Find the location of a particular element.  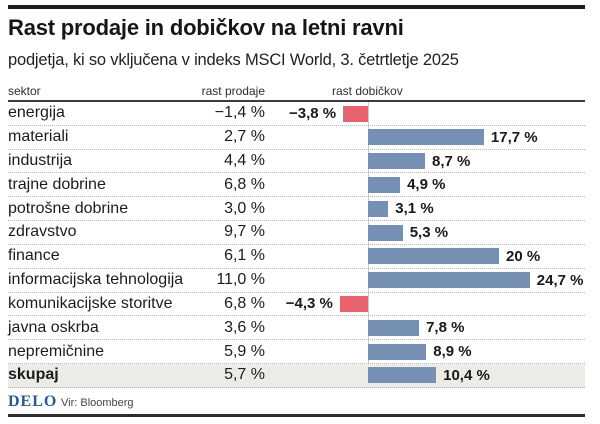

sales-growth-value: −1,4 % is located at coordinates (239, 113).